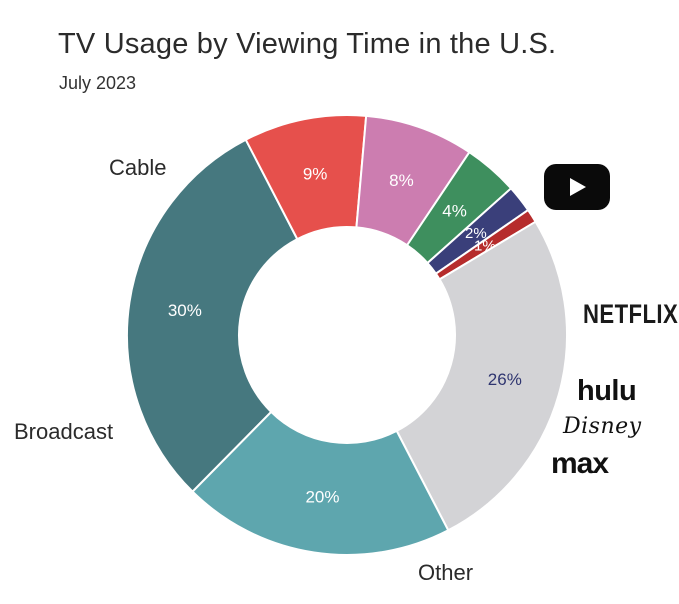 This screenshot has width=679, height=604. Describe the element at coordinates (481, 376) in the screenshot. I see `donut-slice-other` at that location.